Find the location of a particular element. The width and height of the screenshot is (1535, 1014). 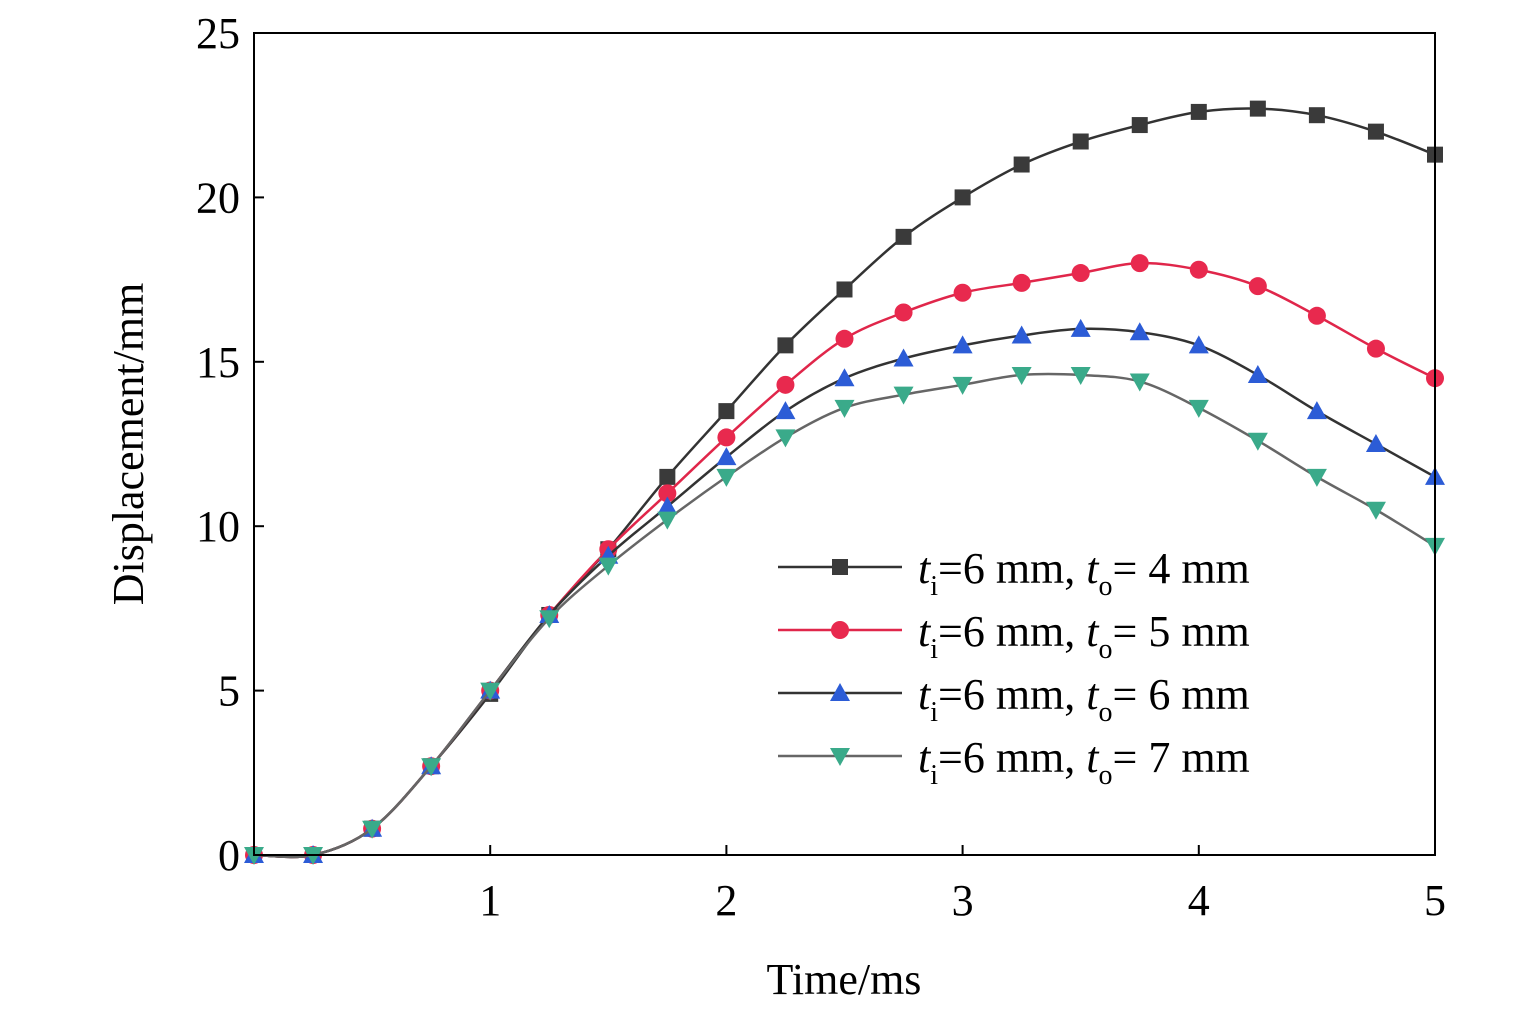

legend-entry: ti=6 mm, to= 4 mm is located at coordinates (1014, 573).